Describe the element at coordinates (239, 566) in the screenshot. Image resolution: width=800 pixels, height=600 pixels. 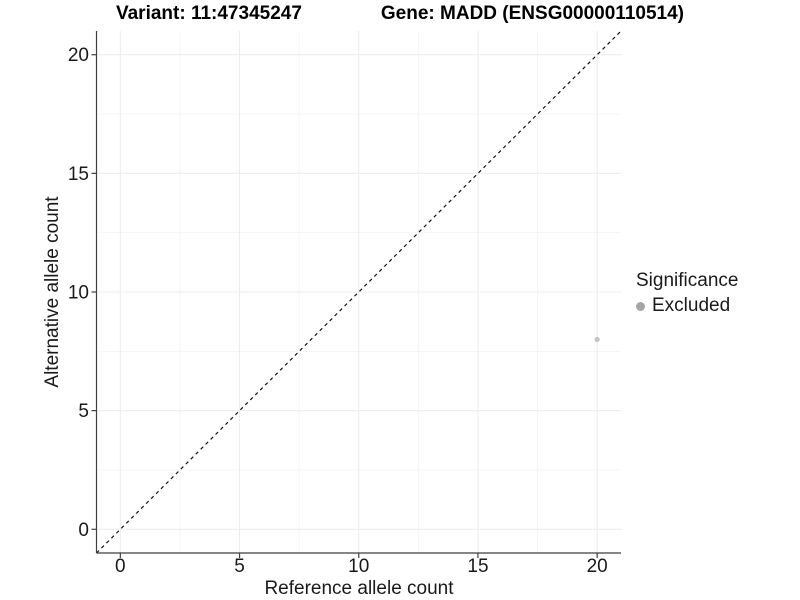
I see `x-tick-label: 5` at that location.